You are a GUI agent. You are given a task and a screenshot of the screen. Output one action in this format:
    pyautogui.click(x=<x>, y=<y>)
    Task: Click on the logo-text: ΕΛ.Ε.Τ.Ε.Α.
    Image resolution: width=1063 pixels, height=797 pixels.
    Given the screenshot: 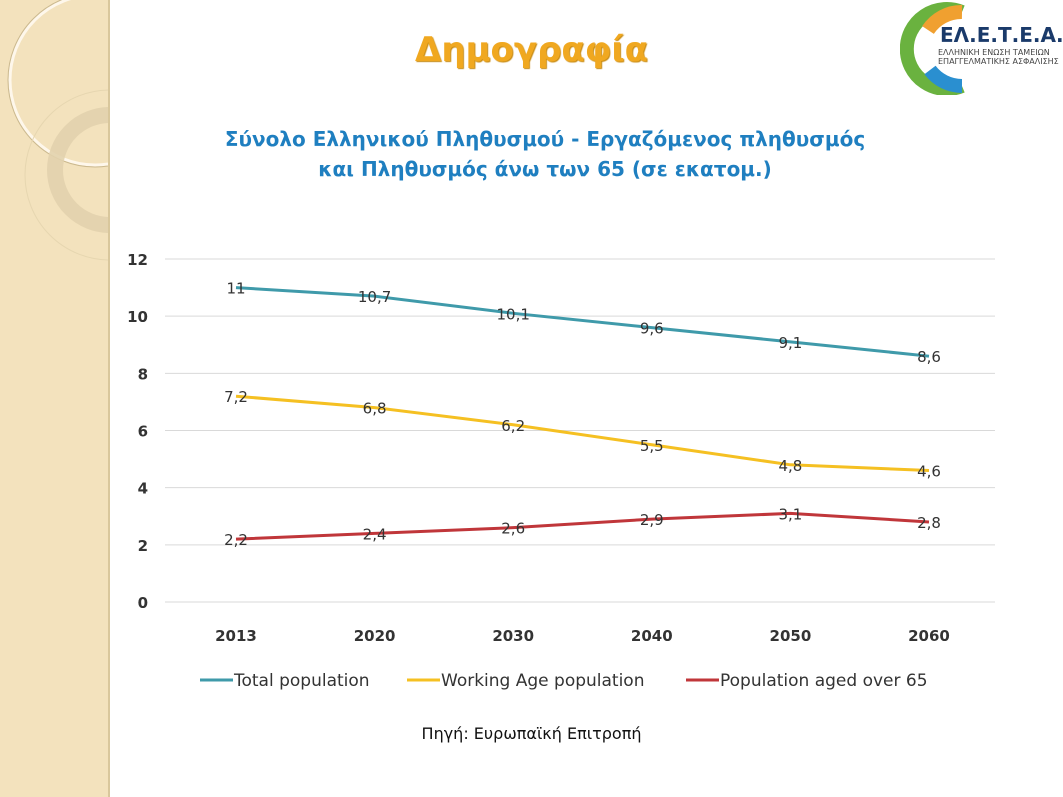 What is the action you would take?
    pyautogui.click(x=1001, y=35)
    